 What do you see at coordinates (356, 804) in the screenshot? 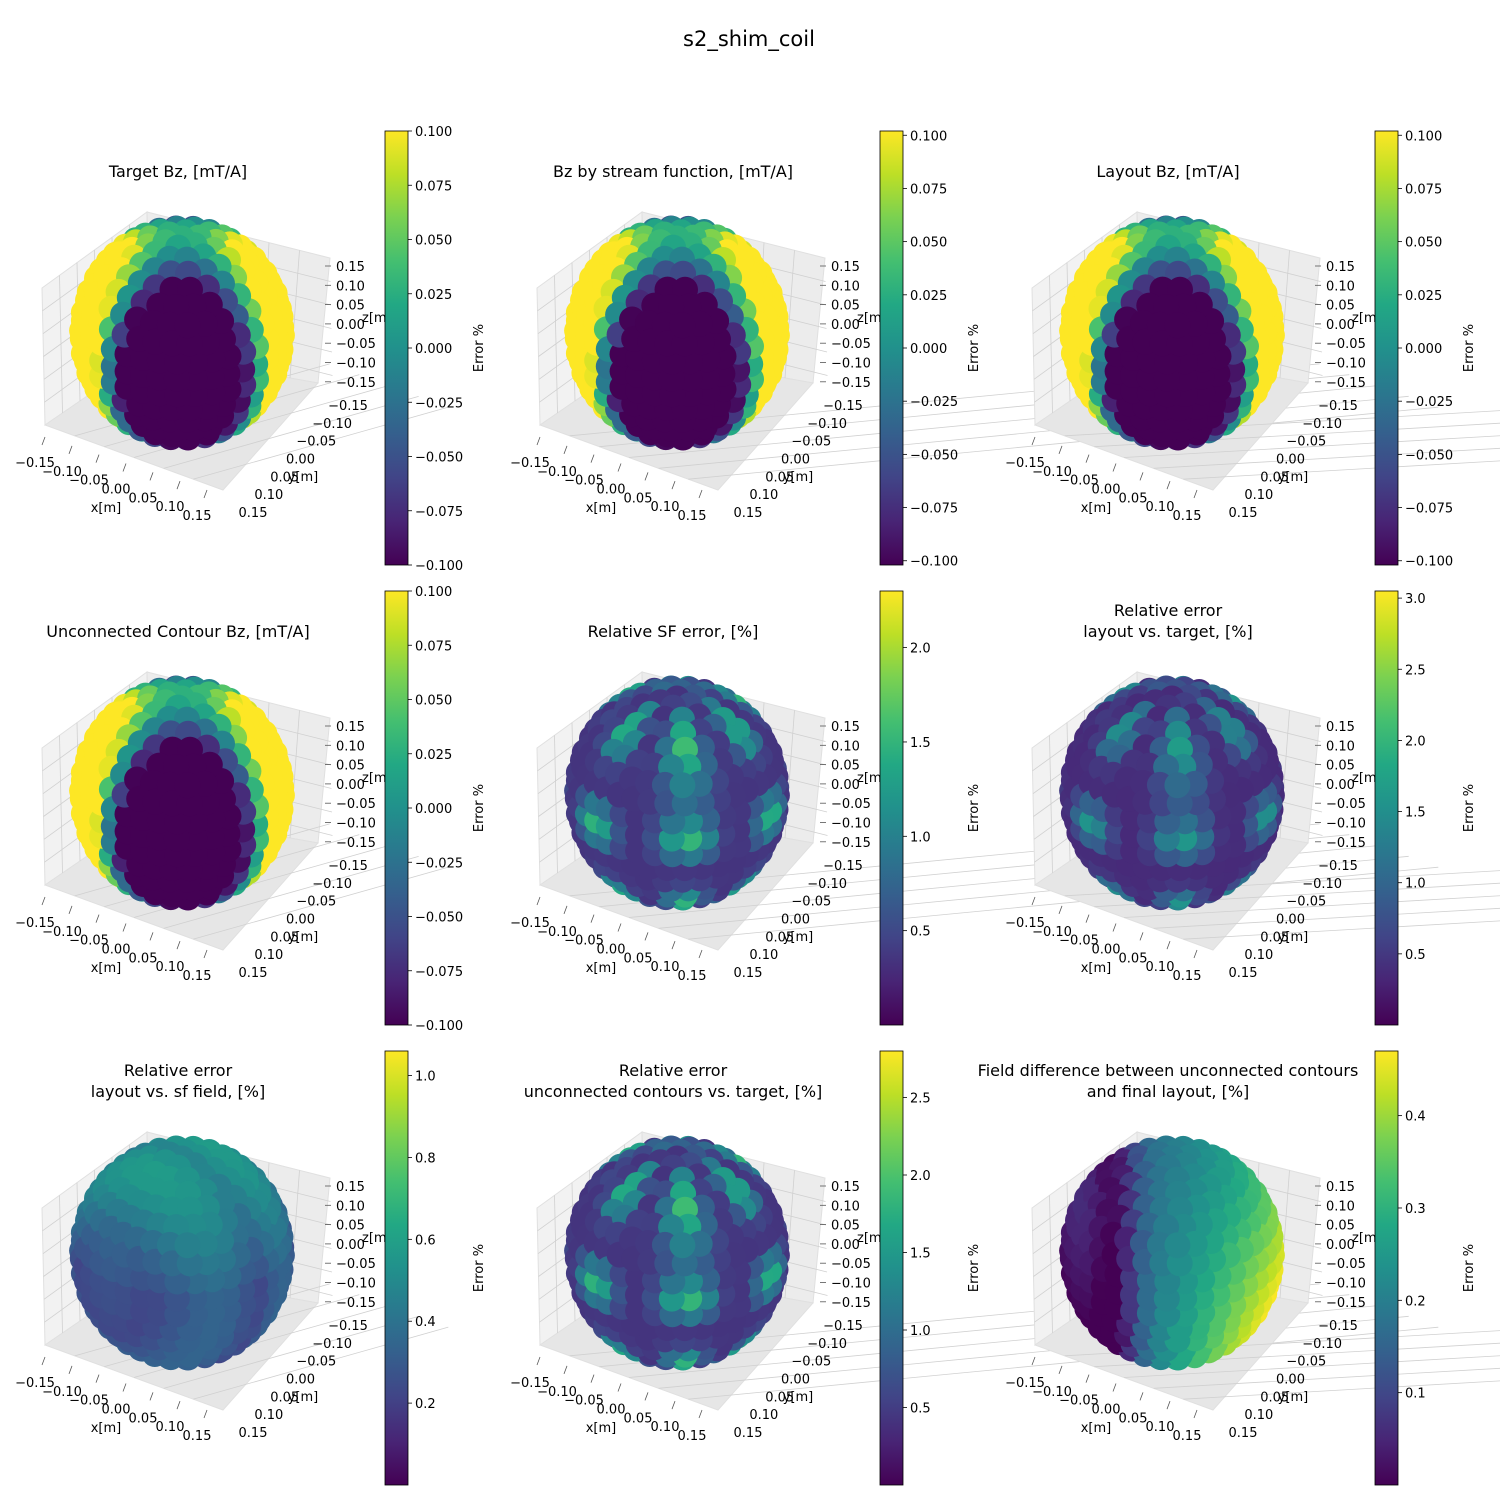
I see `z-tick-label: −0.05` at bounding box center [356, 804].